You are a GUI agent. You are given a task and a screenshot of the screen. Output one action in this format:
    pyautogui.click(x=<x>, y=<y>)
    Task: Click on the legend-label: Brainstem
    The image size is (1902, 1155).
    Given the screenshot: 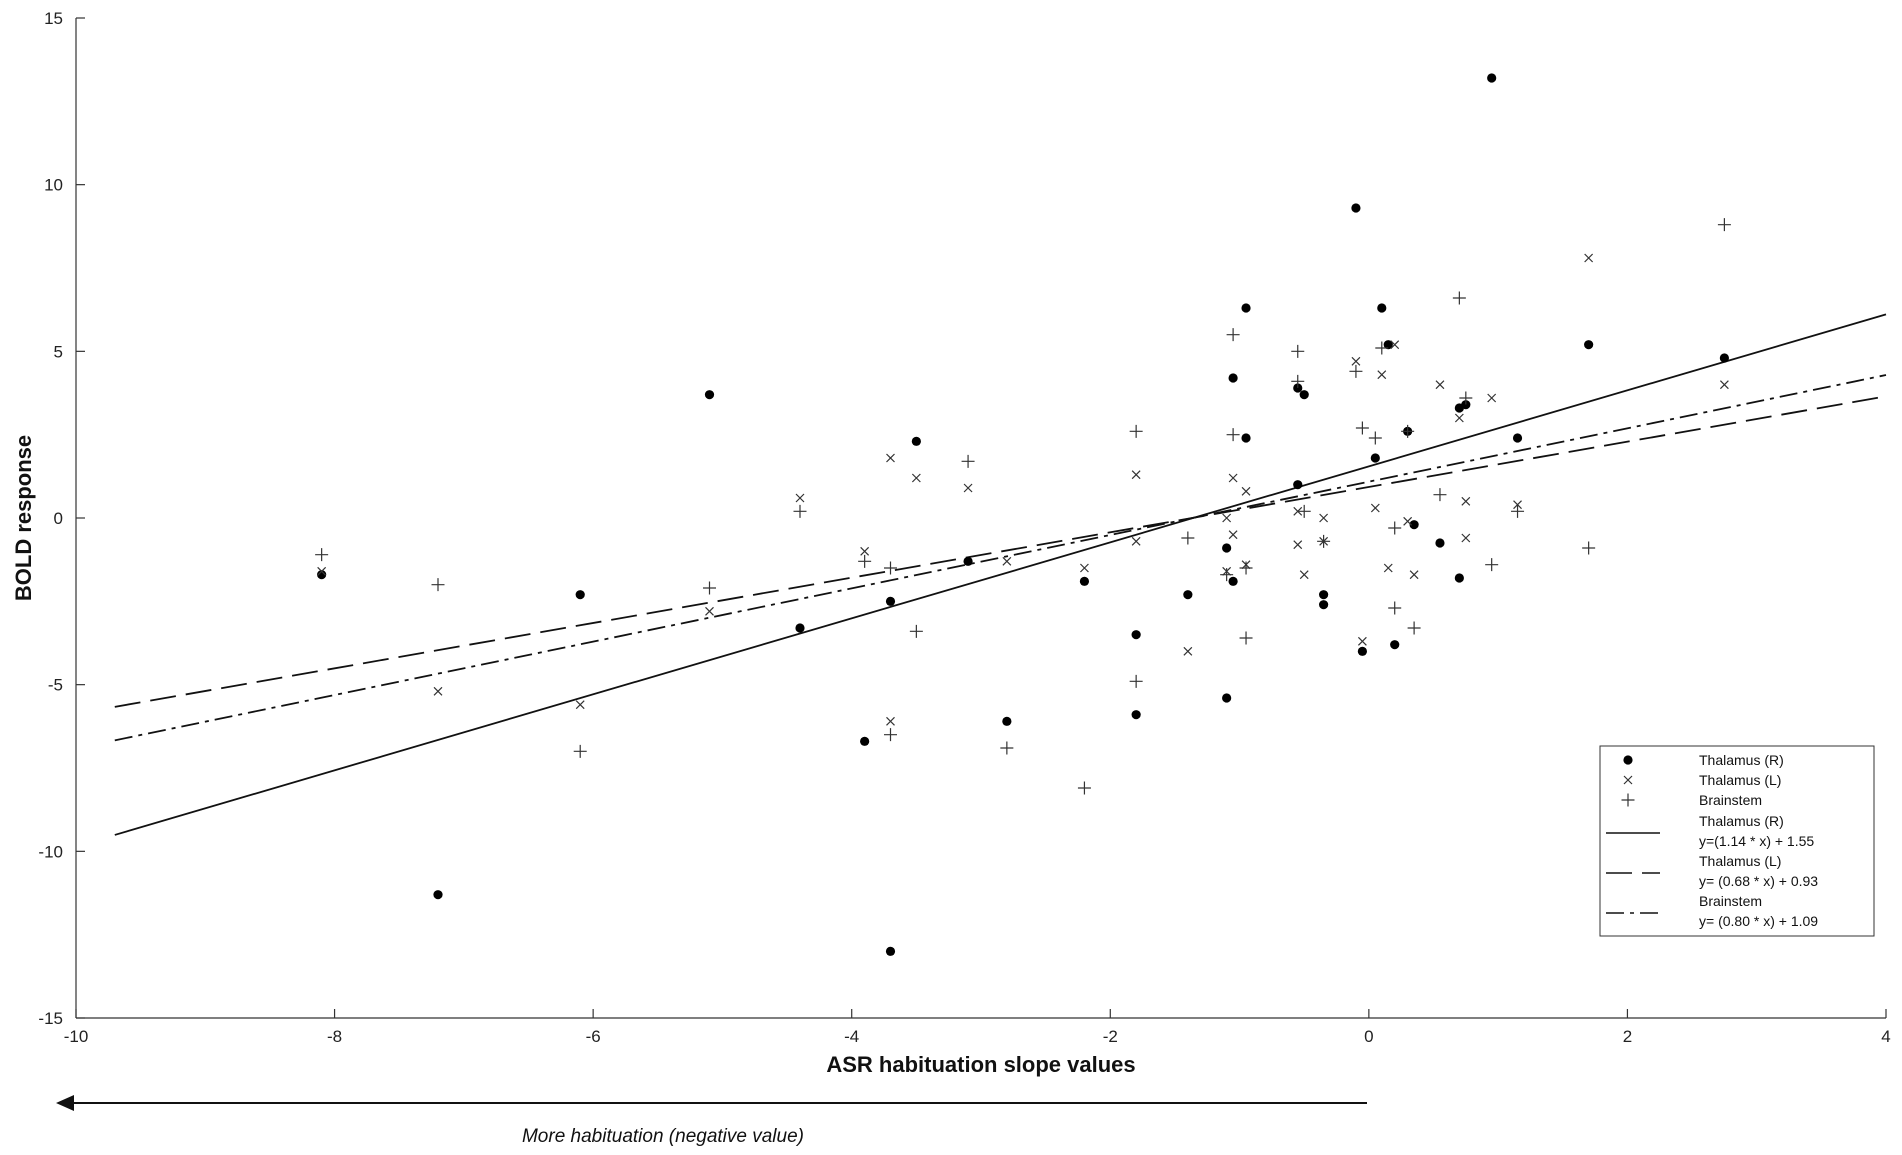 What is the action you would take?
    pyautogui.click(x=1730, y=800)
    